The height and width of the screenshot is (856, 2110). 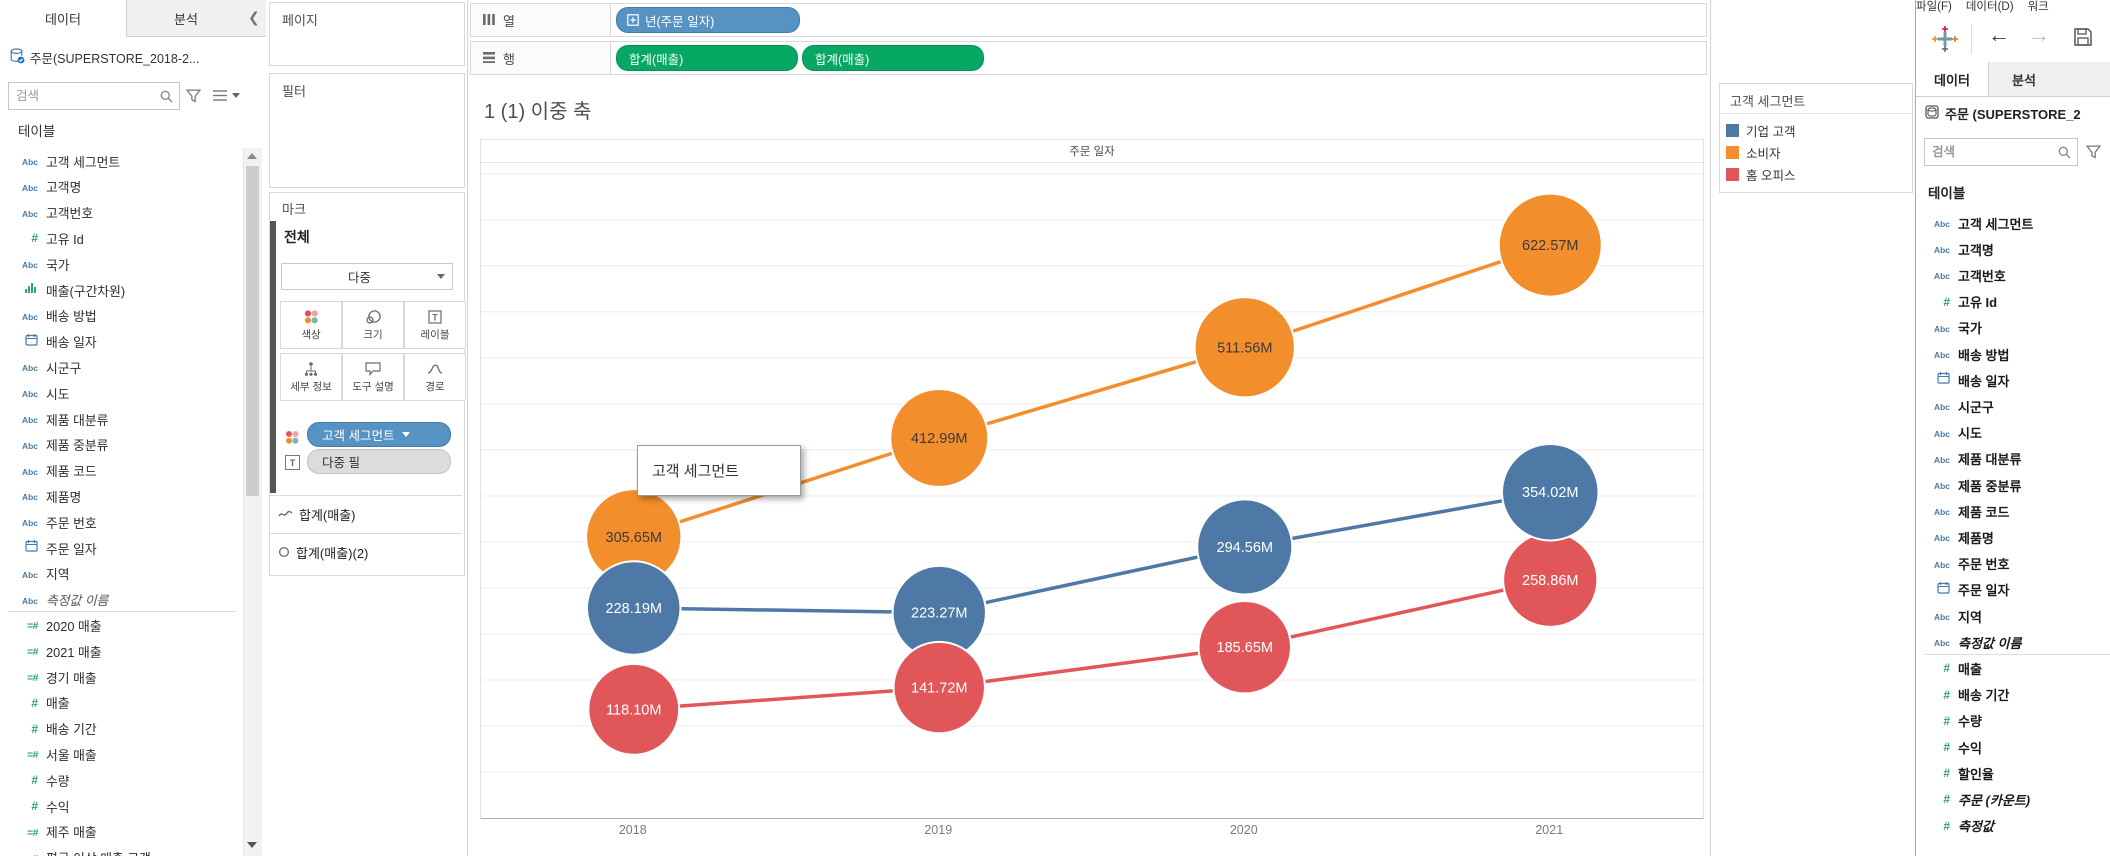 What do you see at coordinates (367, 130) in the screenshot?
I see `filters-shelf: 필터` at bounding box center [367, 130].